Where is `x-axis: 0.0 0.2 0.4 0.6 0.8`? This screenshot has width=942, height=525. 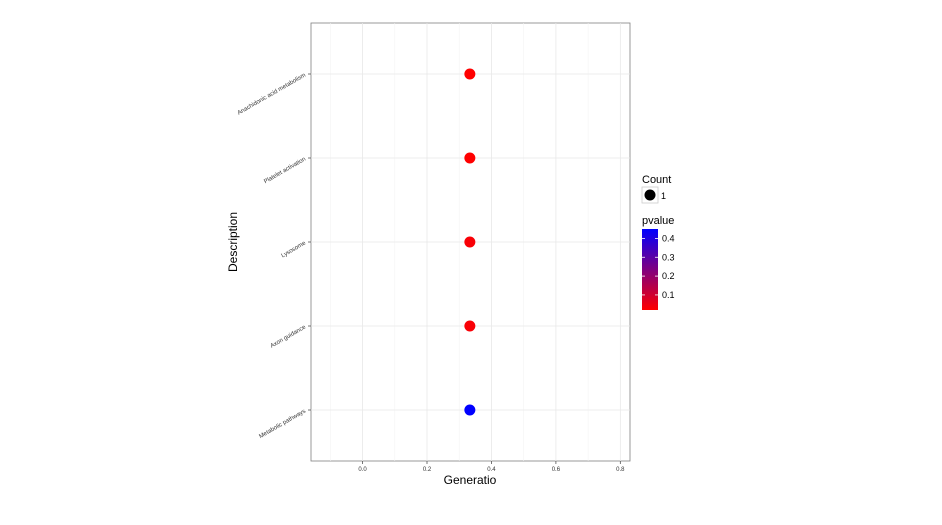
x-axis: 0.0 0.2 0.4 0.6 0.8 is located at coordinates (491, 467).